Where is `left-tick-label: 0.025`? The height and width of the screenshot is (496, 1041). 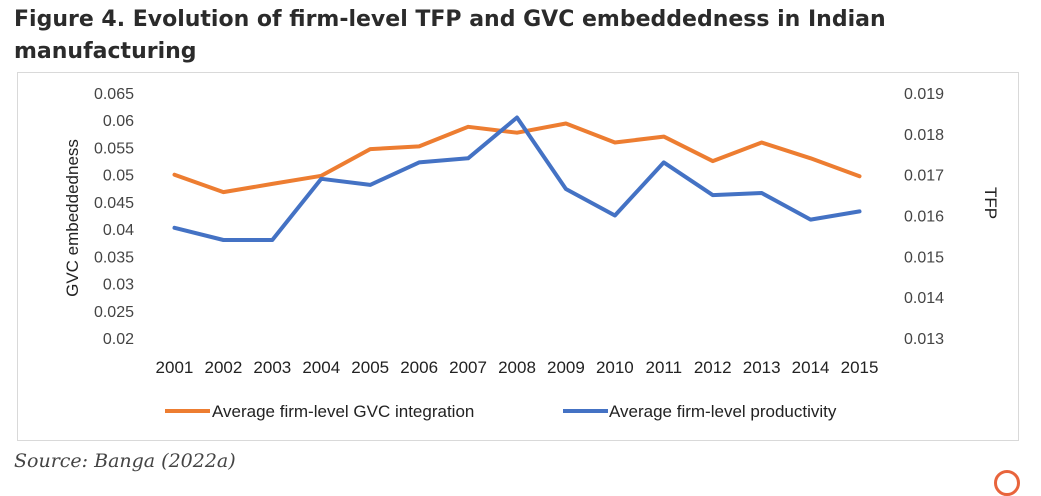 left-tick-label: 0.025 is located at coordinates (114, 312).